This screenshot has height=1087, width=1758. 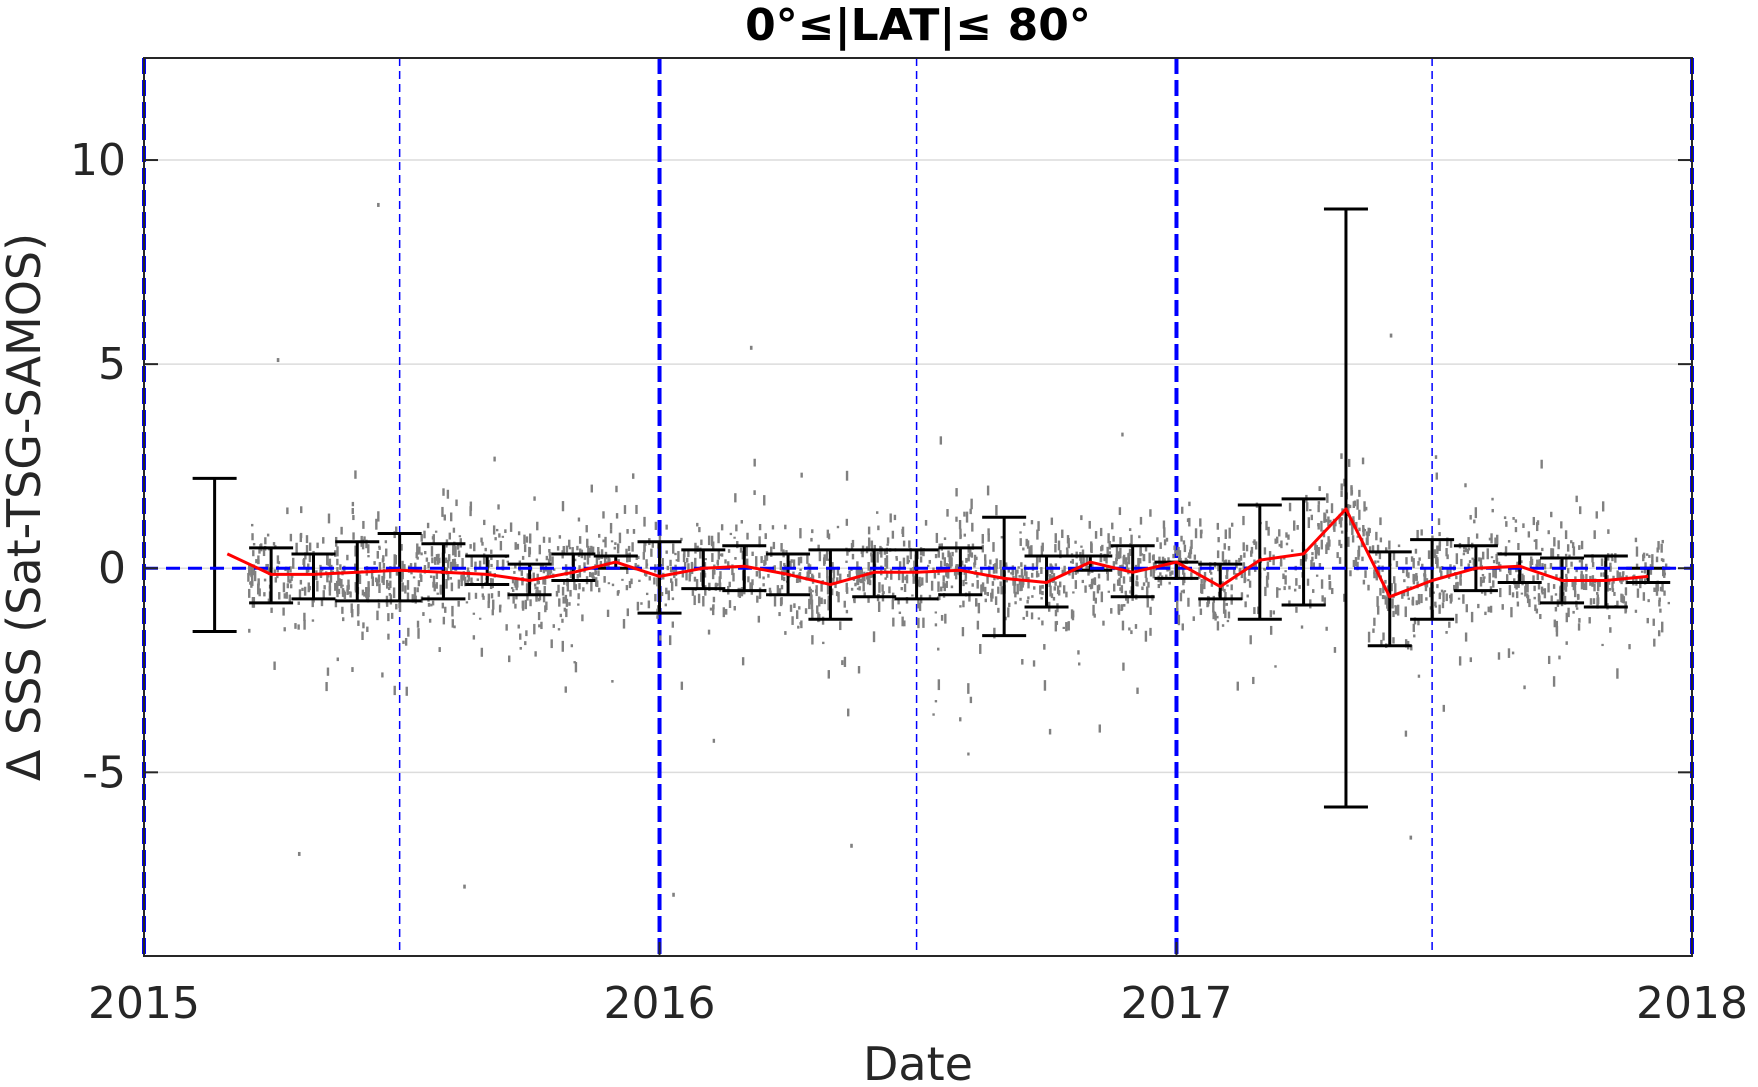 I want to click on error-bar, so click(x=487, y=570).